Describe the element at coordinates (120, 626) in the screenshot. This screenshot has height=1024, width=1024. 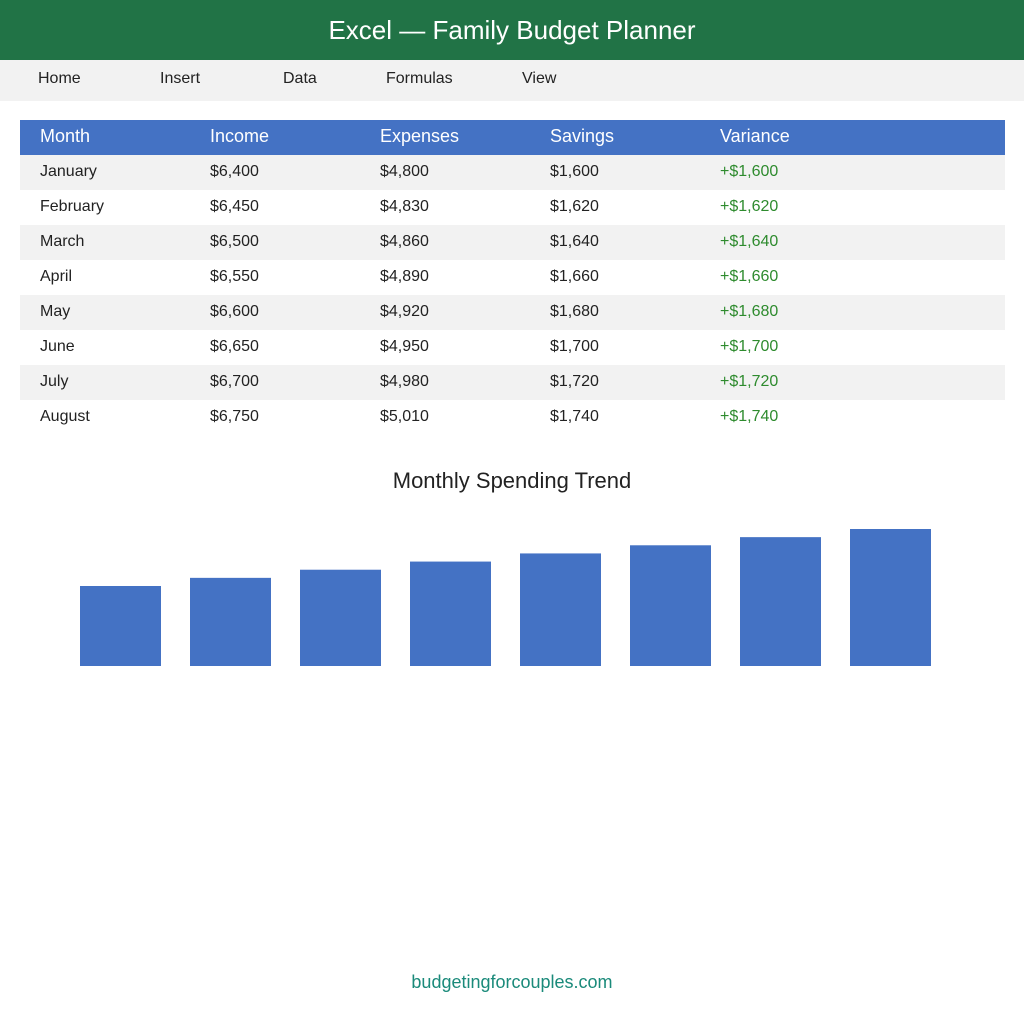
I see `bar-january` at that location.